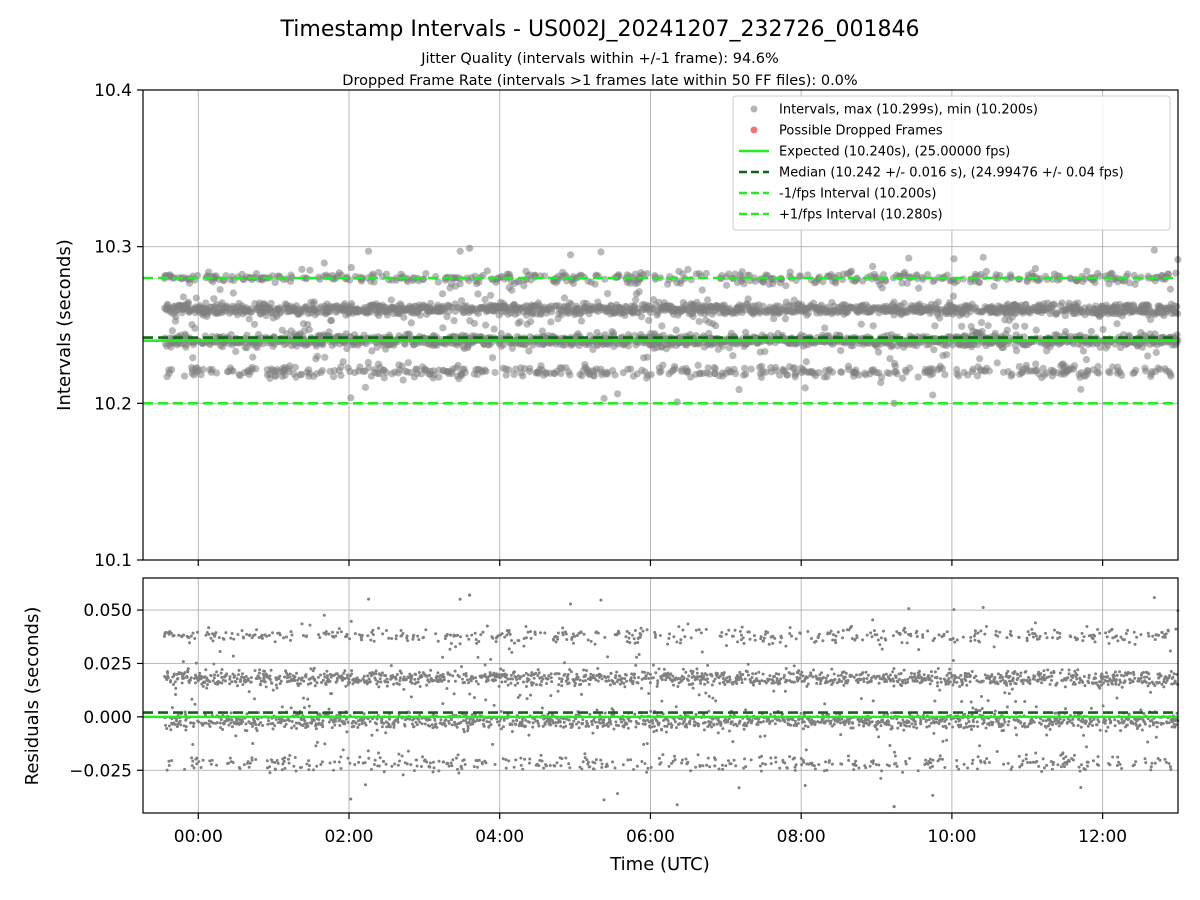  Describe the element at coordinates (857, 194) in the screenshot. I see `legend-label: -1/fps Interval (10.200s)` at that location.